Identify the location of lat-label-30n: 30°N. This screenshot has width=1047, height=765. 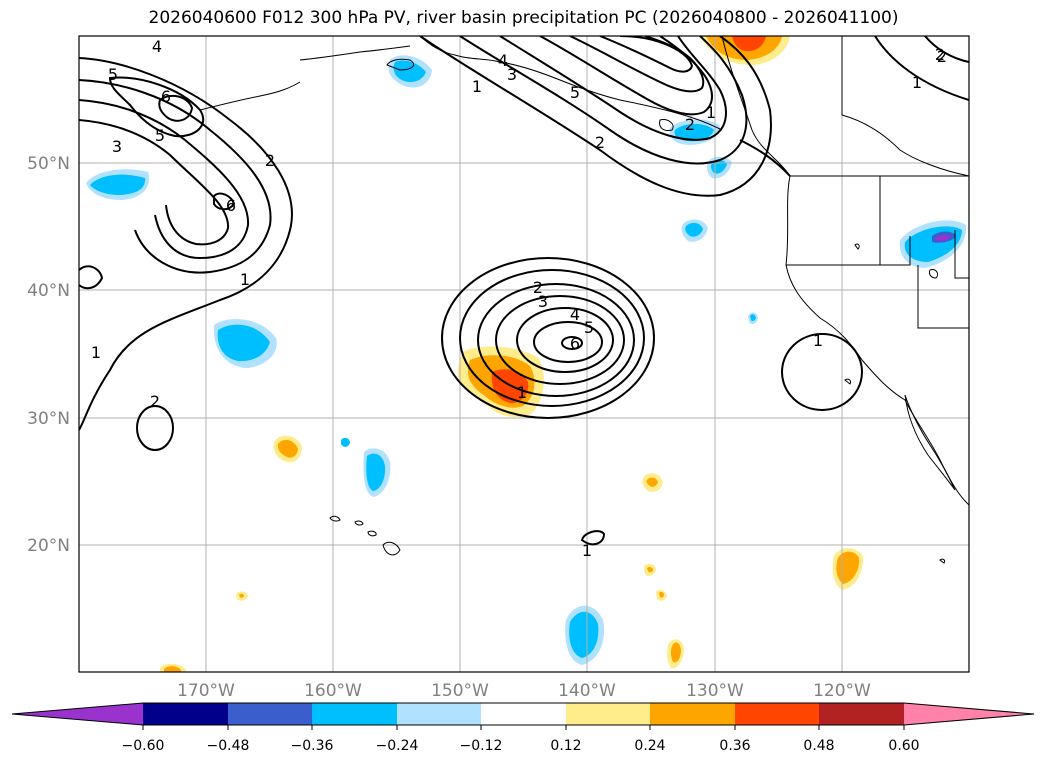
(48, 419).